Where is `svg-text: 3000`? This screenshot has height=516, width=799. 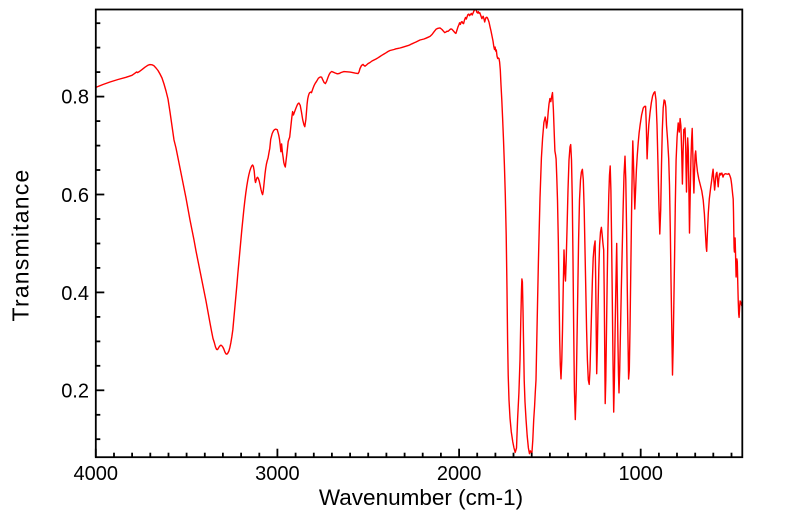
svg-text: 3000 is located at coordinates (277, 474).